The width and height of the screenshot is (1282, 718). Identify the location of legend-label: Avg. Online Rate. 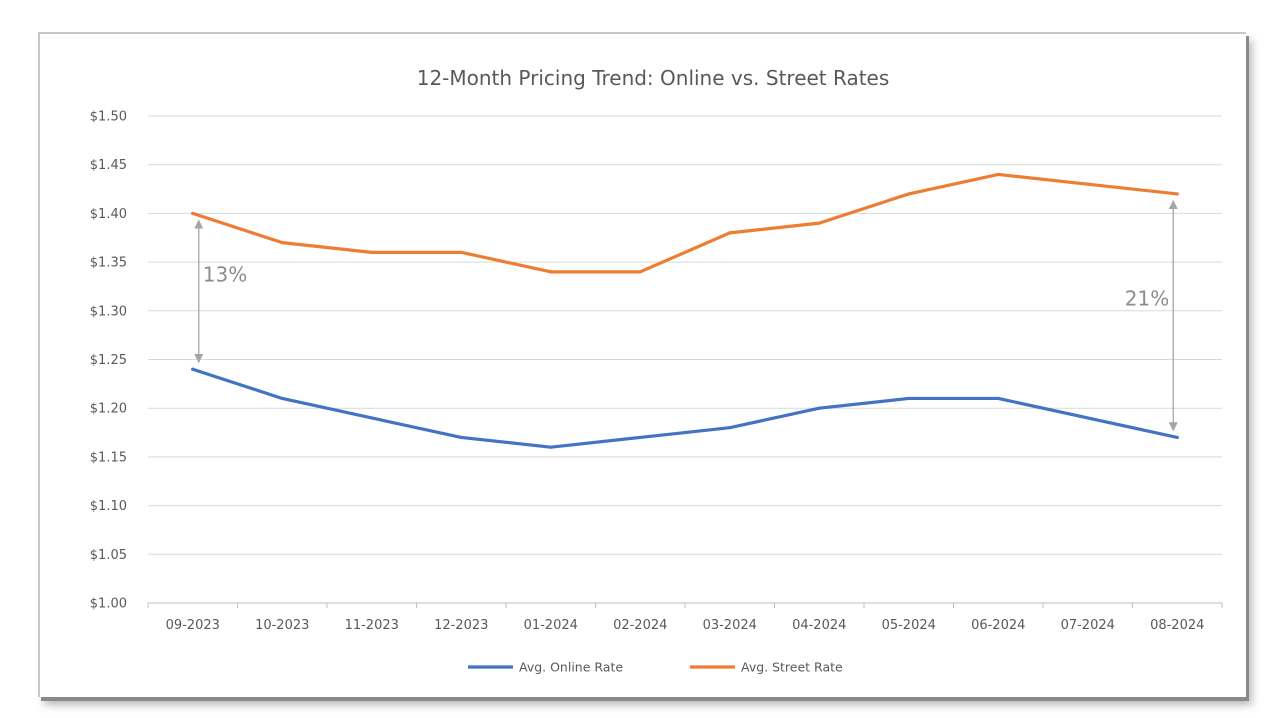
(571, 667).